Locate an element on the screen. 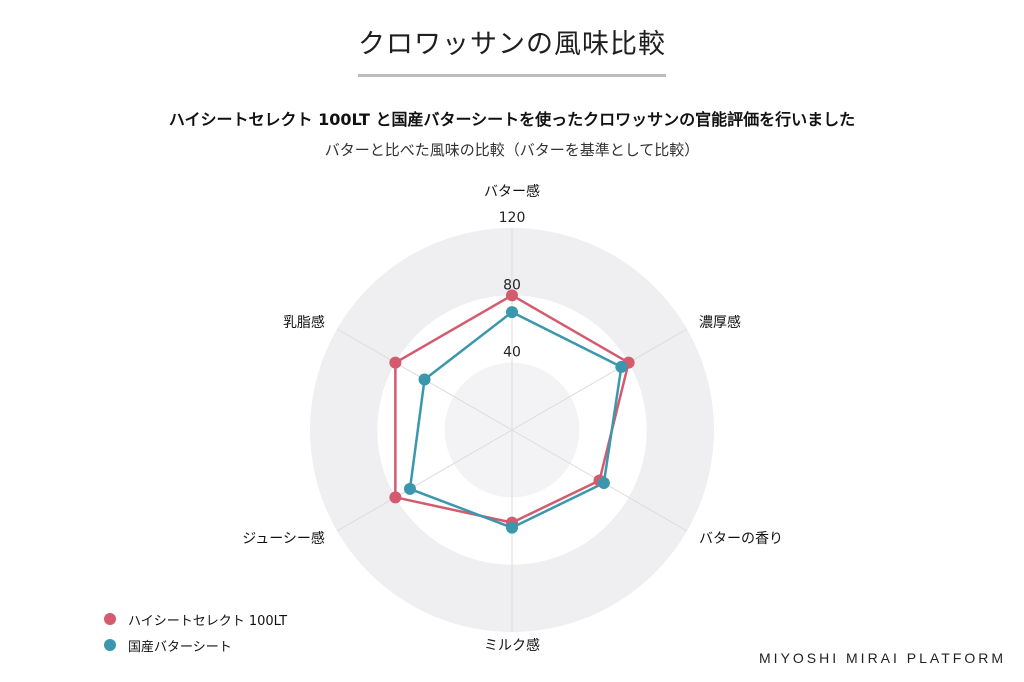 The height and width of the screenshot is (682, 1024). legend-marker-highsheet is located at coordinates (110, 619).